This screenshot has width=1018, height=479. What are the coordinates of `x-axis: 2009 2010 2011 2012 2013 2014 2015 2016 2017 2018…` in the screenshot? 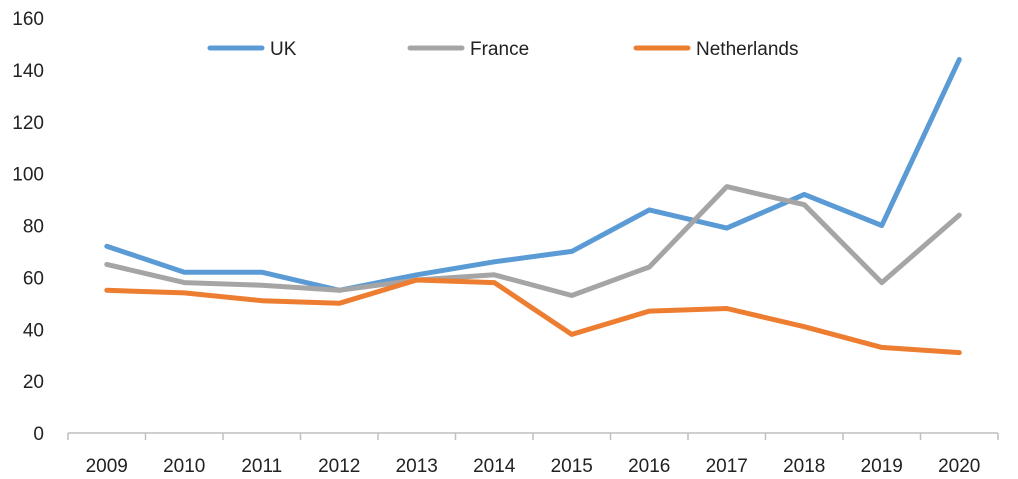 It's located at (533, 454).